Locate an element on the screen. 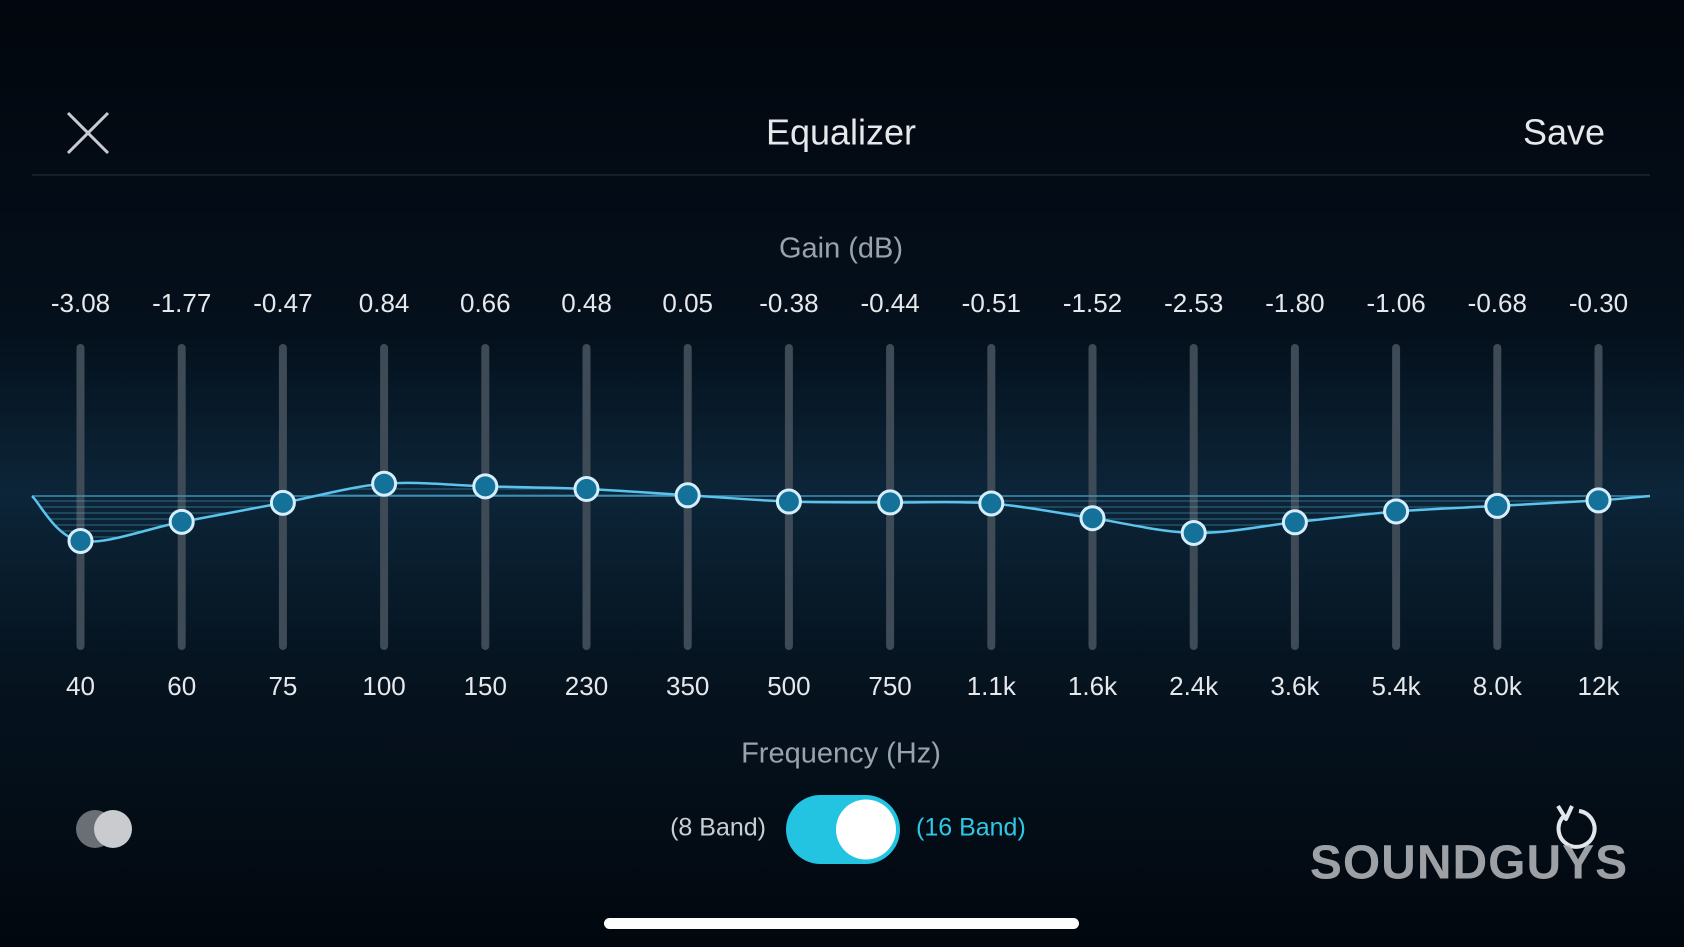 This screenshot has width=1684, height=947. gain-value: -1.52 is located at coordinates (1092, 303).